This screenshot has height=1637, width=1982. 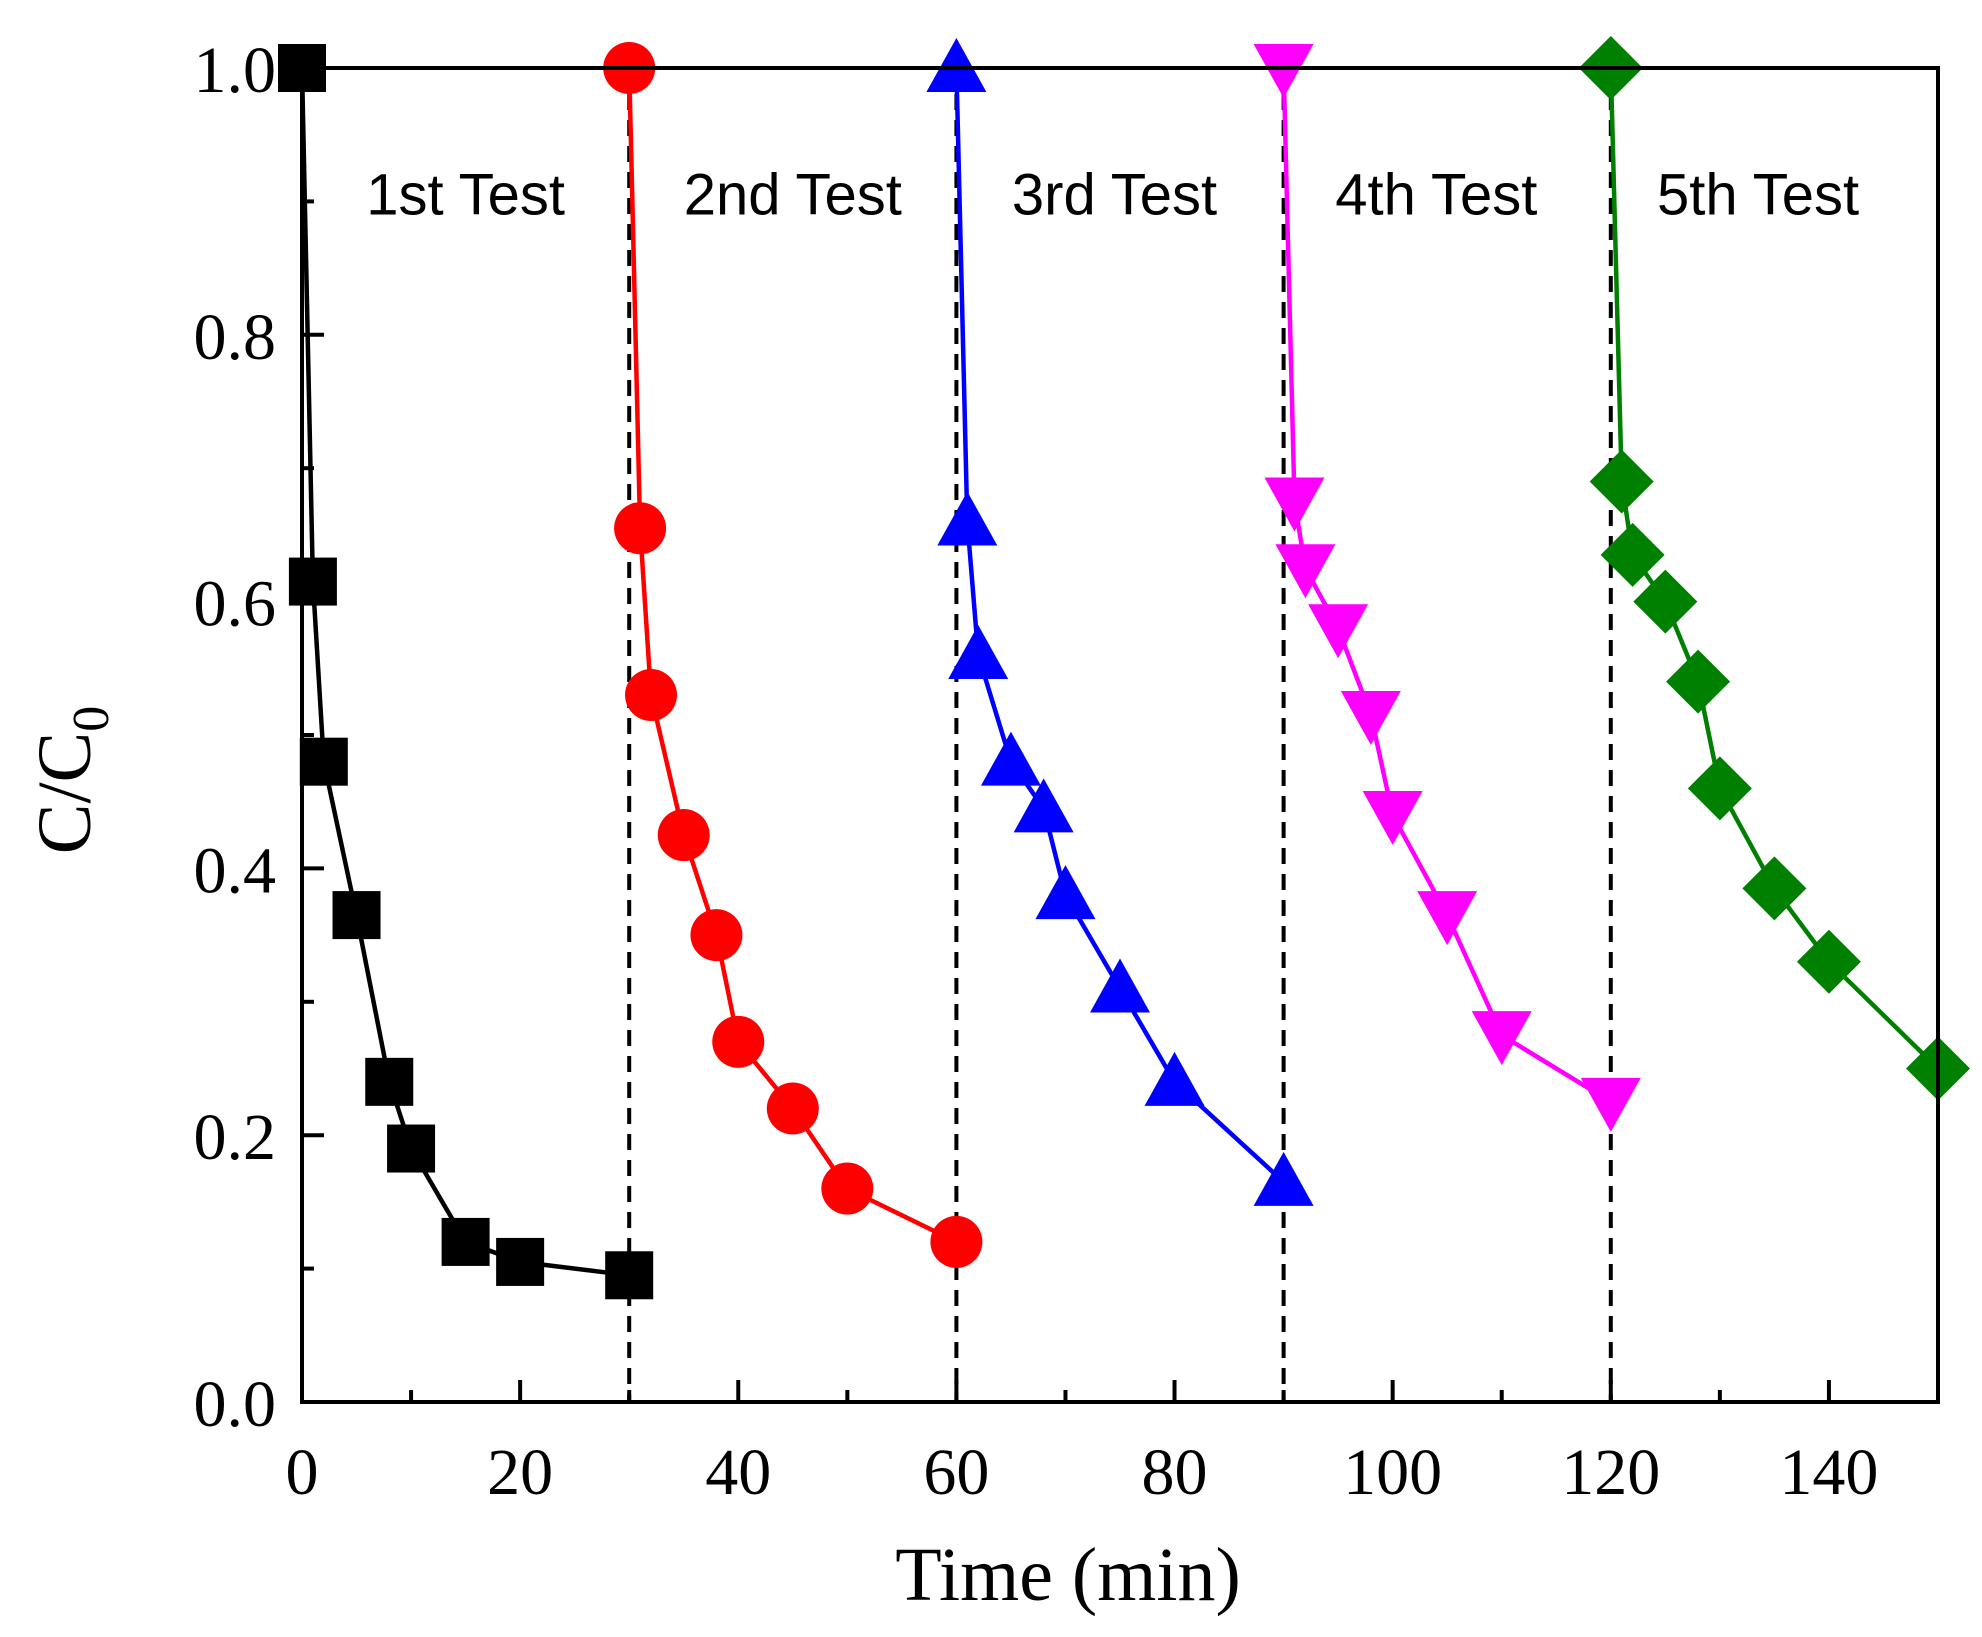 What do you see at coordinates (738, 1472) in the screenshot?
I see `x-tick-label-40: 40` at bounding box center [738, 1472].